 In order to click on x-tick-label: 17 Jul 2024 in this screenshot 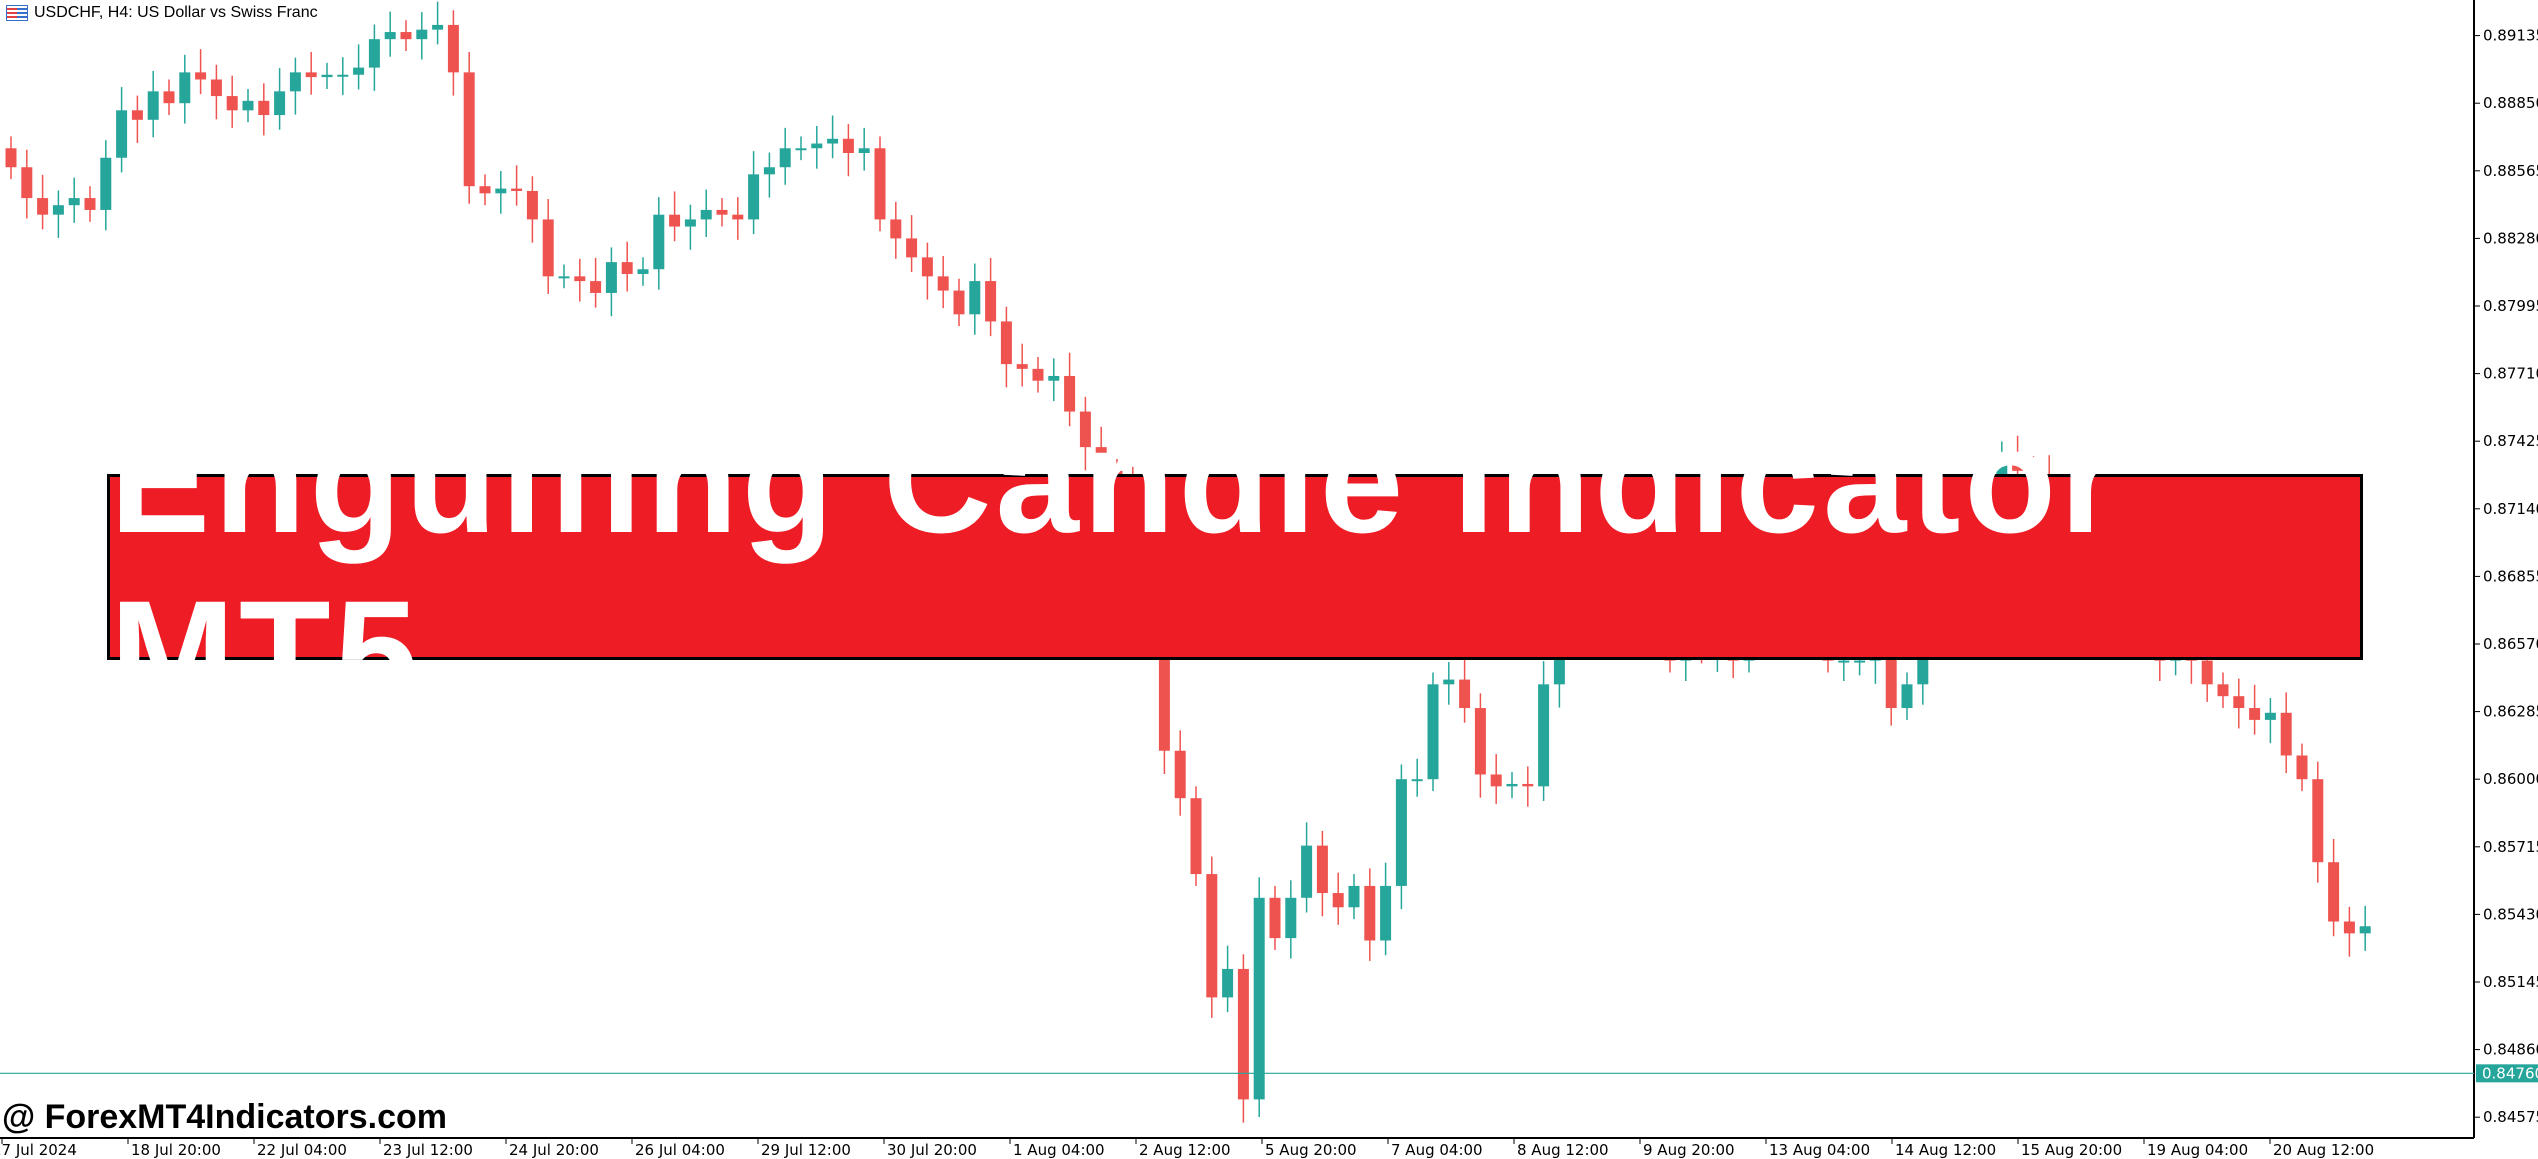, I will do `click(38, 1150)`.